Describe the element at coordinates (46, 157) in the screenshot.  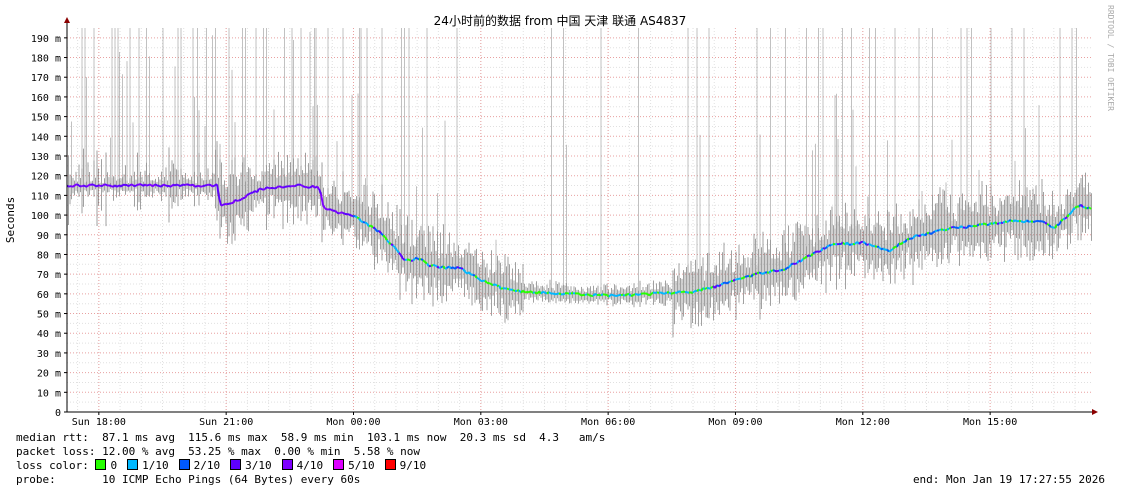
I see `y-tick-label: 130 m` at that location.